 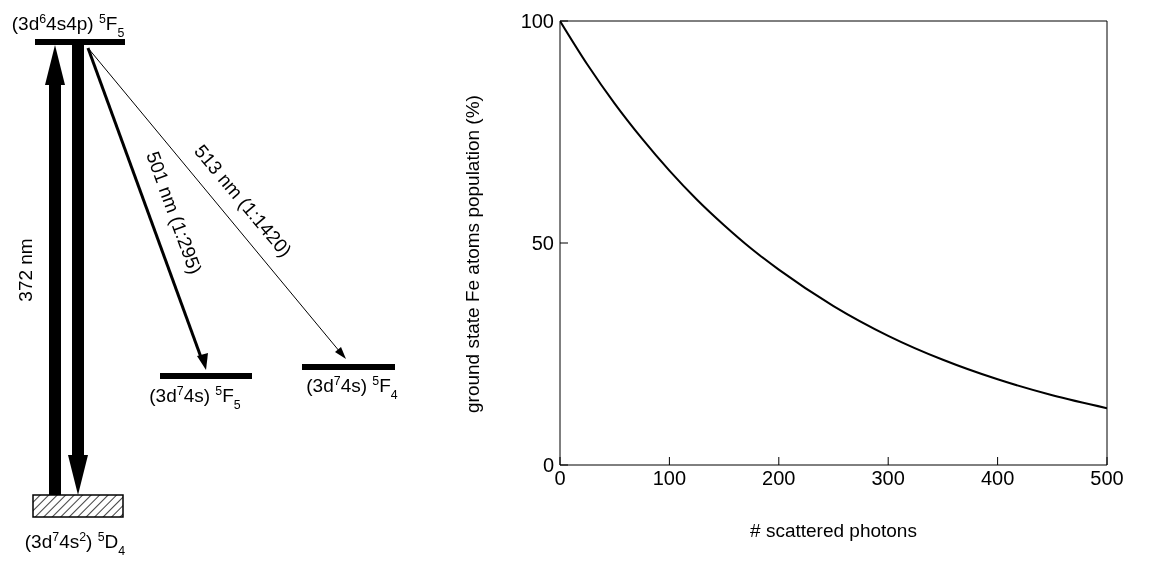 I want to click on text: (3d$^{7}$4s$^{2}$) $^{5}$D$_{4}$, so click(x=75, y=544).